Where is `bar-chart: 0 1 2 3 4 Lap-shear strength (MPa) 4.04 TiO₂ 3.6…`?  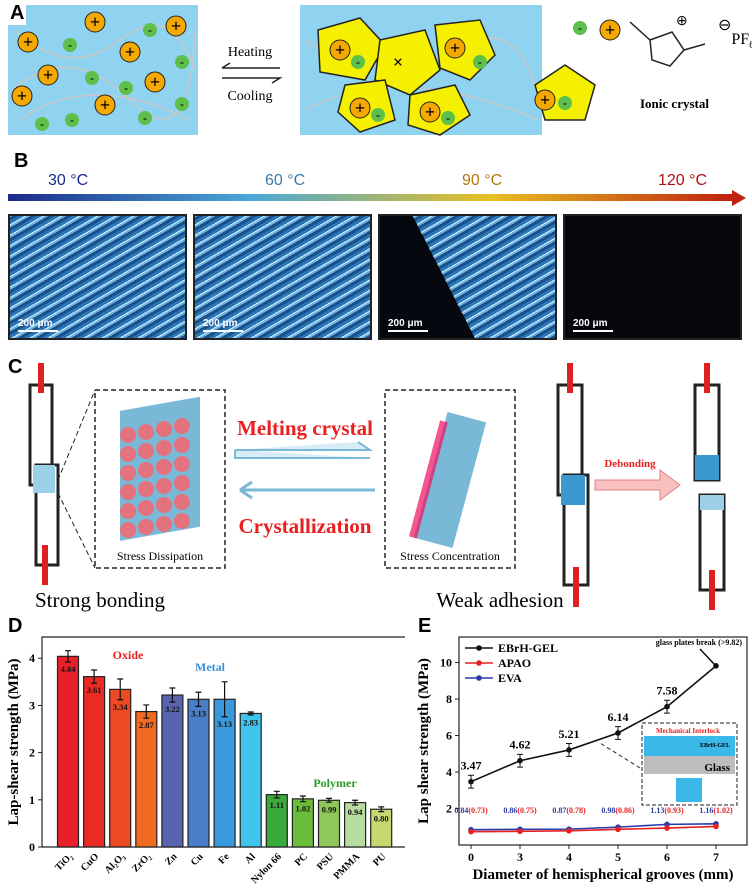 bar-chart: 0 1 2 3 4 Lap-shear strength (MPa) 4.04 TiO₂ 3.6… is located at coordinates (205, 761).